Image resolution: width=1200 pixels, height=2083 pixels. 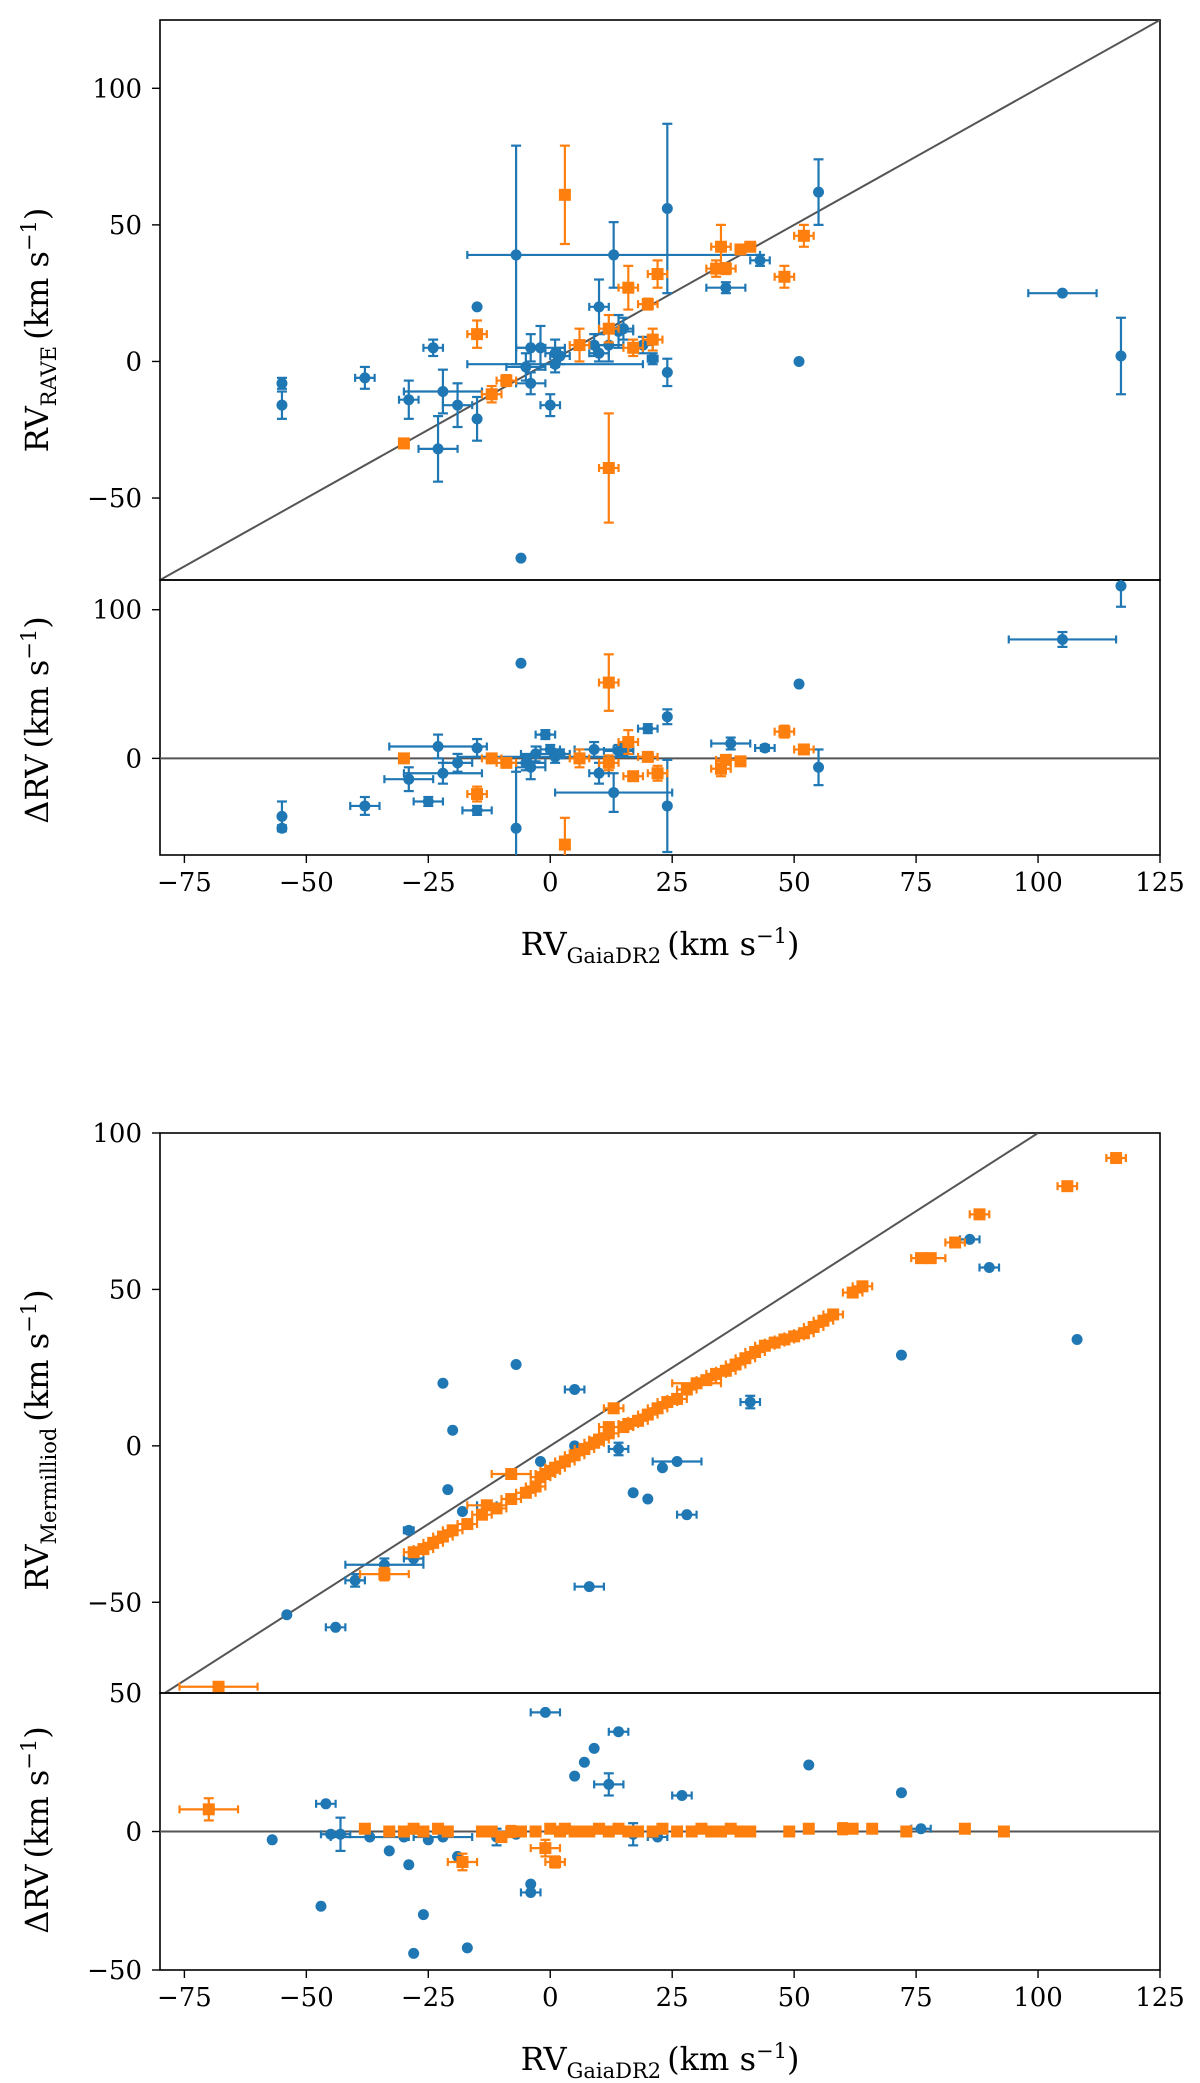 I want to click on x-tick-label: −75, so click(x=184, y=1998).